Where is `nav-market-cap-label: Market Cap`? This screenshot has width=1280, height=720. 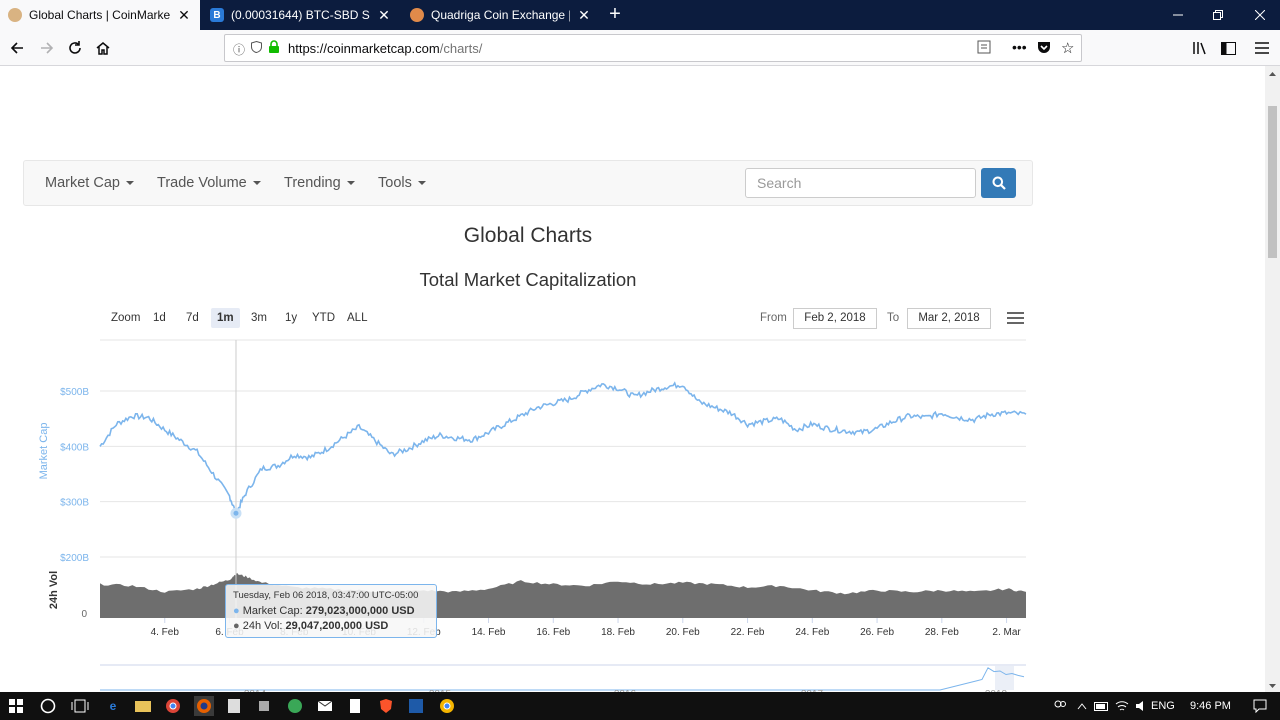
nav-market-cap-label: Market Cap is located at coordinates (82, 183).